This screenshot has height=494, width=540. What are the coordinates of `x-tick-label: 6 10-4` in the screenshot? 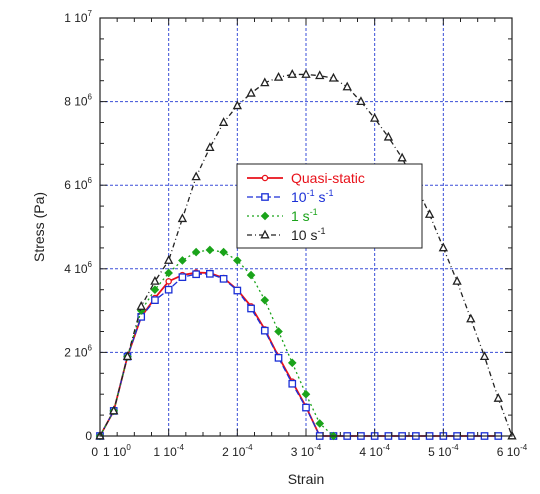 It's located at (512, 451).